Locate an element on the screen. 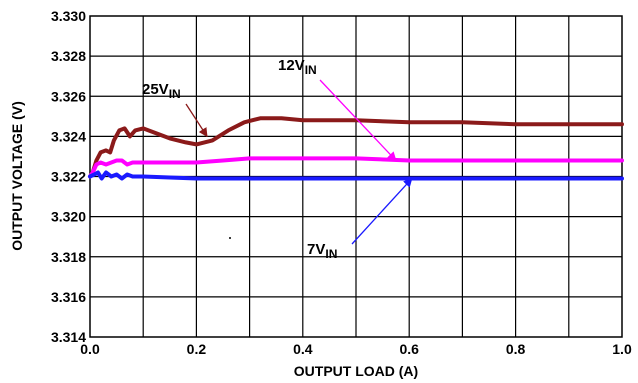  annotation-label: 25VIN is located at coordinates (161, 91).